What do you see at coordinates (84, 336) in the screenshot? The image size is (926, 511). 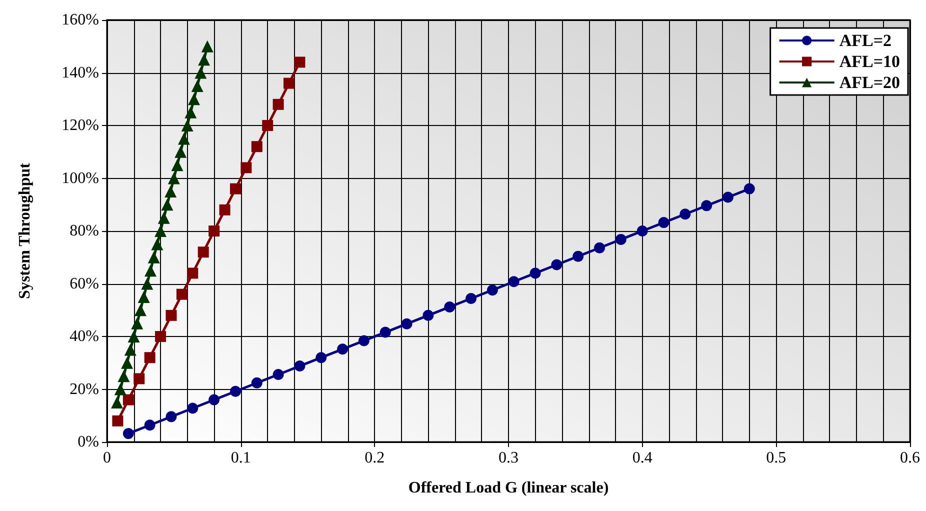 I see `y-tick-label: 40%` at bounding box center [84, 336].